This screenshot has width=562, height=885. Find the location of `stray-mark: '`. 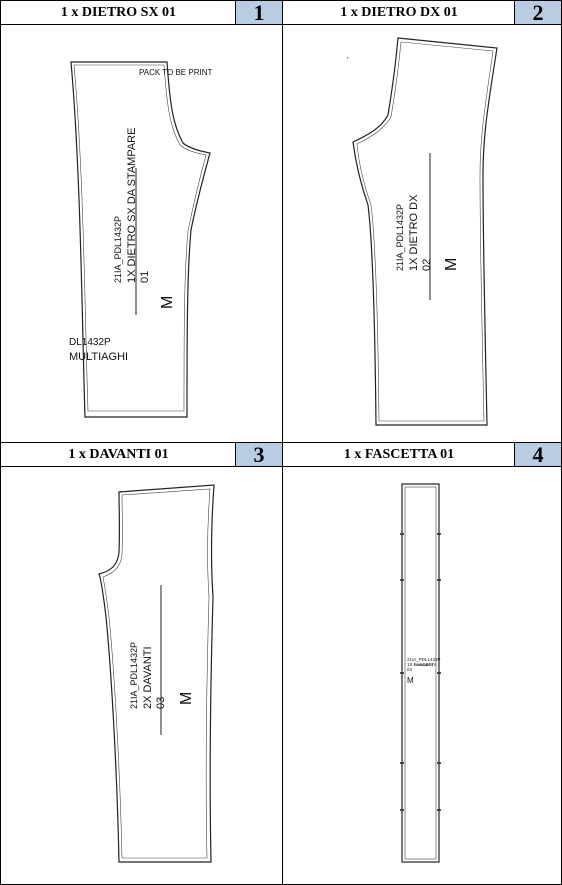

stray-mark: ' is located at coordinates (348, 60).